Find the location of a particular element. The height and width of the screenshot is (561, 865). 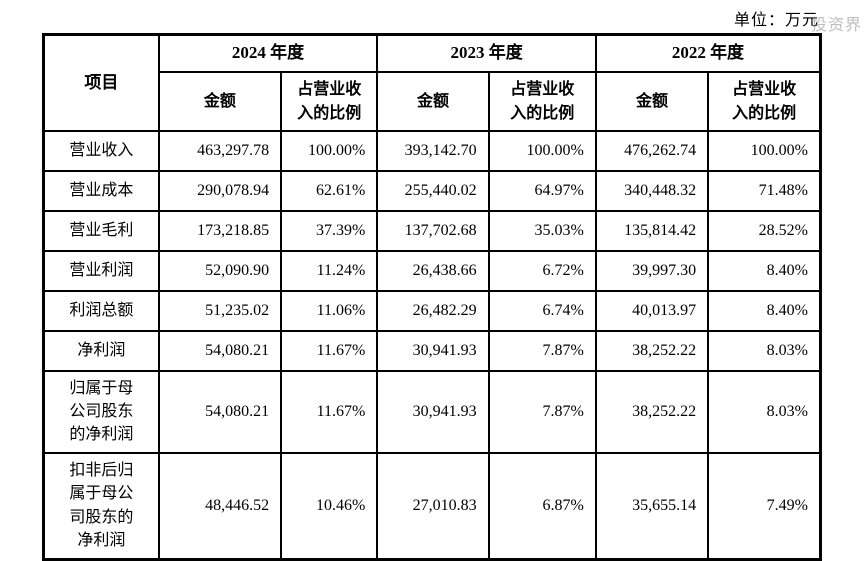

header-amount-2023: 金额 is located at coordinates (433, 101).